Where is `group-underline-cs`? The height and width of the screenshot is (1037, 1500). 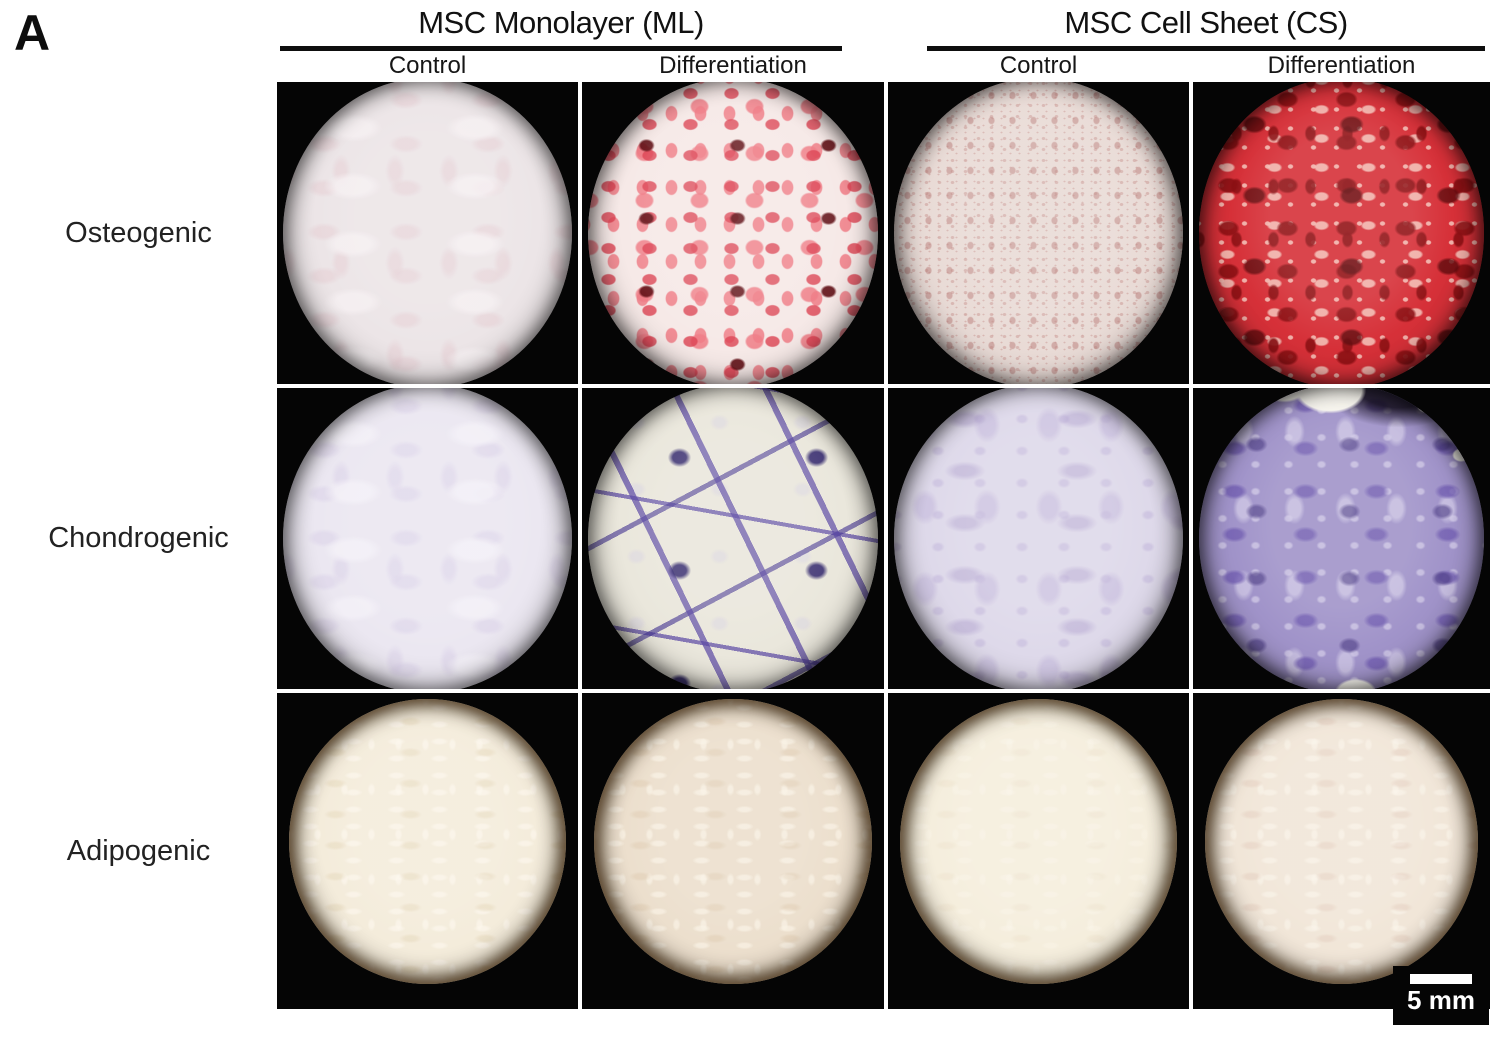 group-underline-cs is located at coordinates (1206, 48).